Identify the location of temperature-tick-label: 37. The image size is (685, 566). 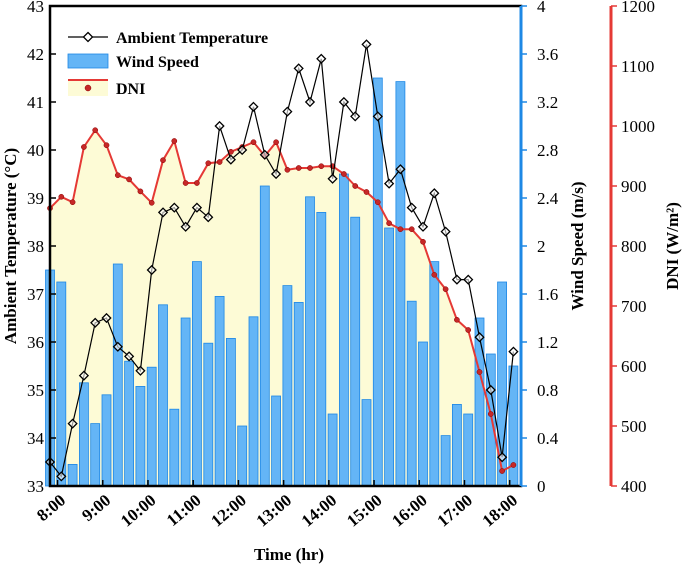
(36, 294).